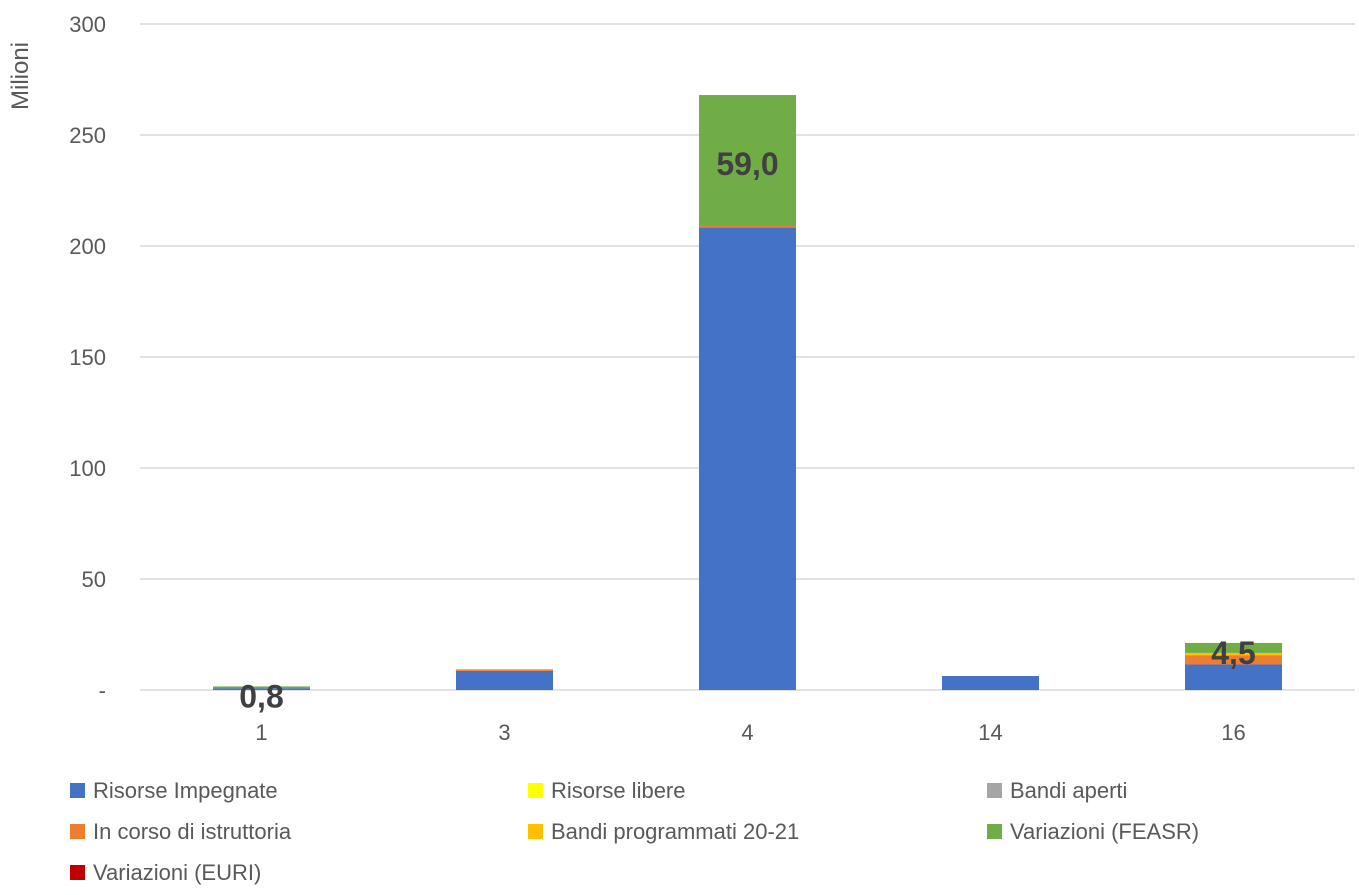 Image resolution: width=1359 pixels, height=895 pixels. I want to click on bar-3-risorse-impegnate, so click(504, 680).